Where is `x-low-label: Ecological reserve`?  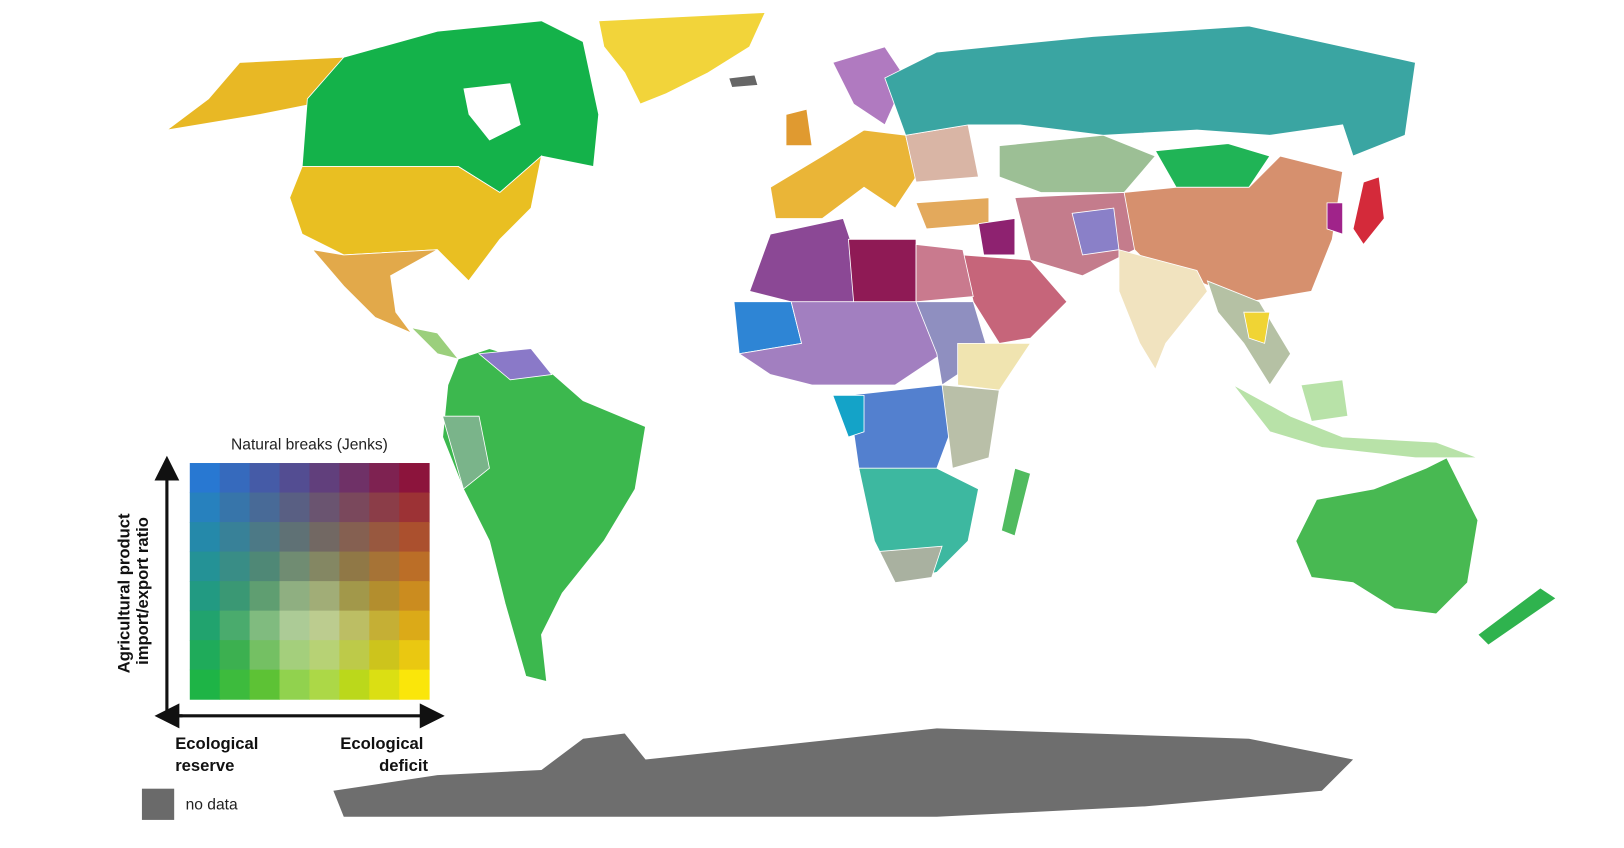
x-low-label: Ecological reserve is located at coordinates (219, 754).